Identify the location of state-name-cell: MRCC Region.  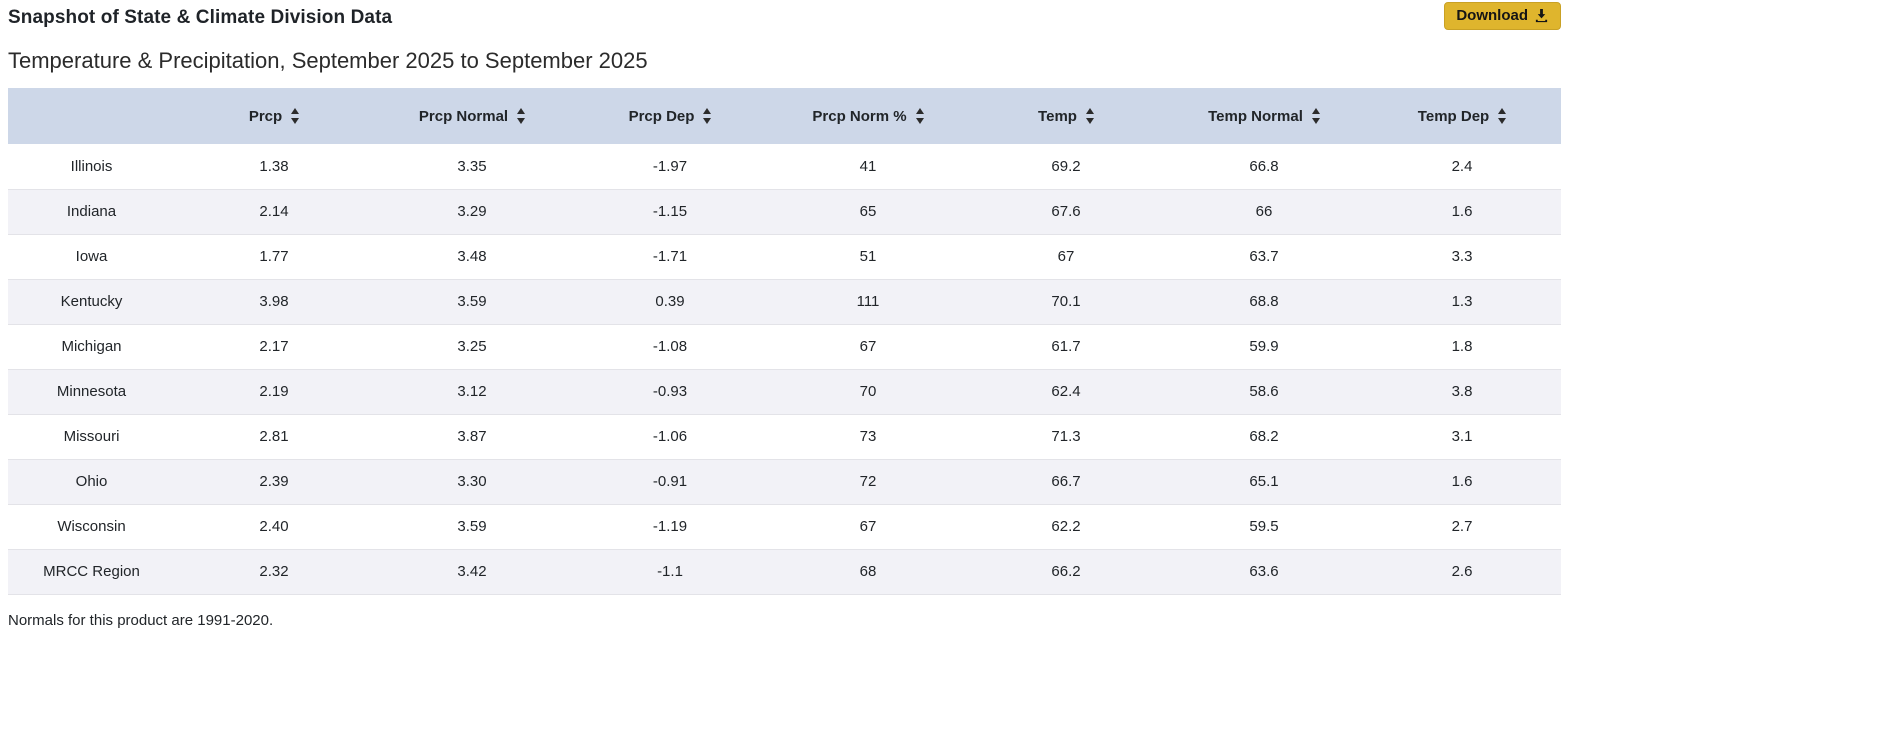
(91, 572).